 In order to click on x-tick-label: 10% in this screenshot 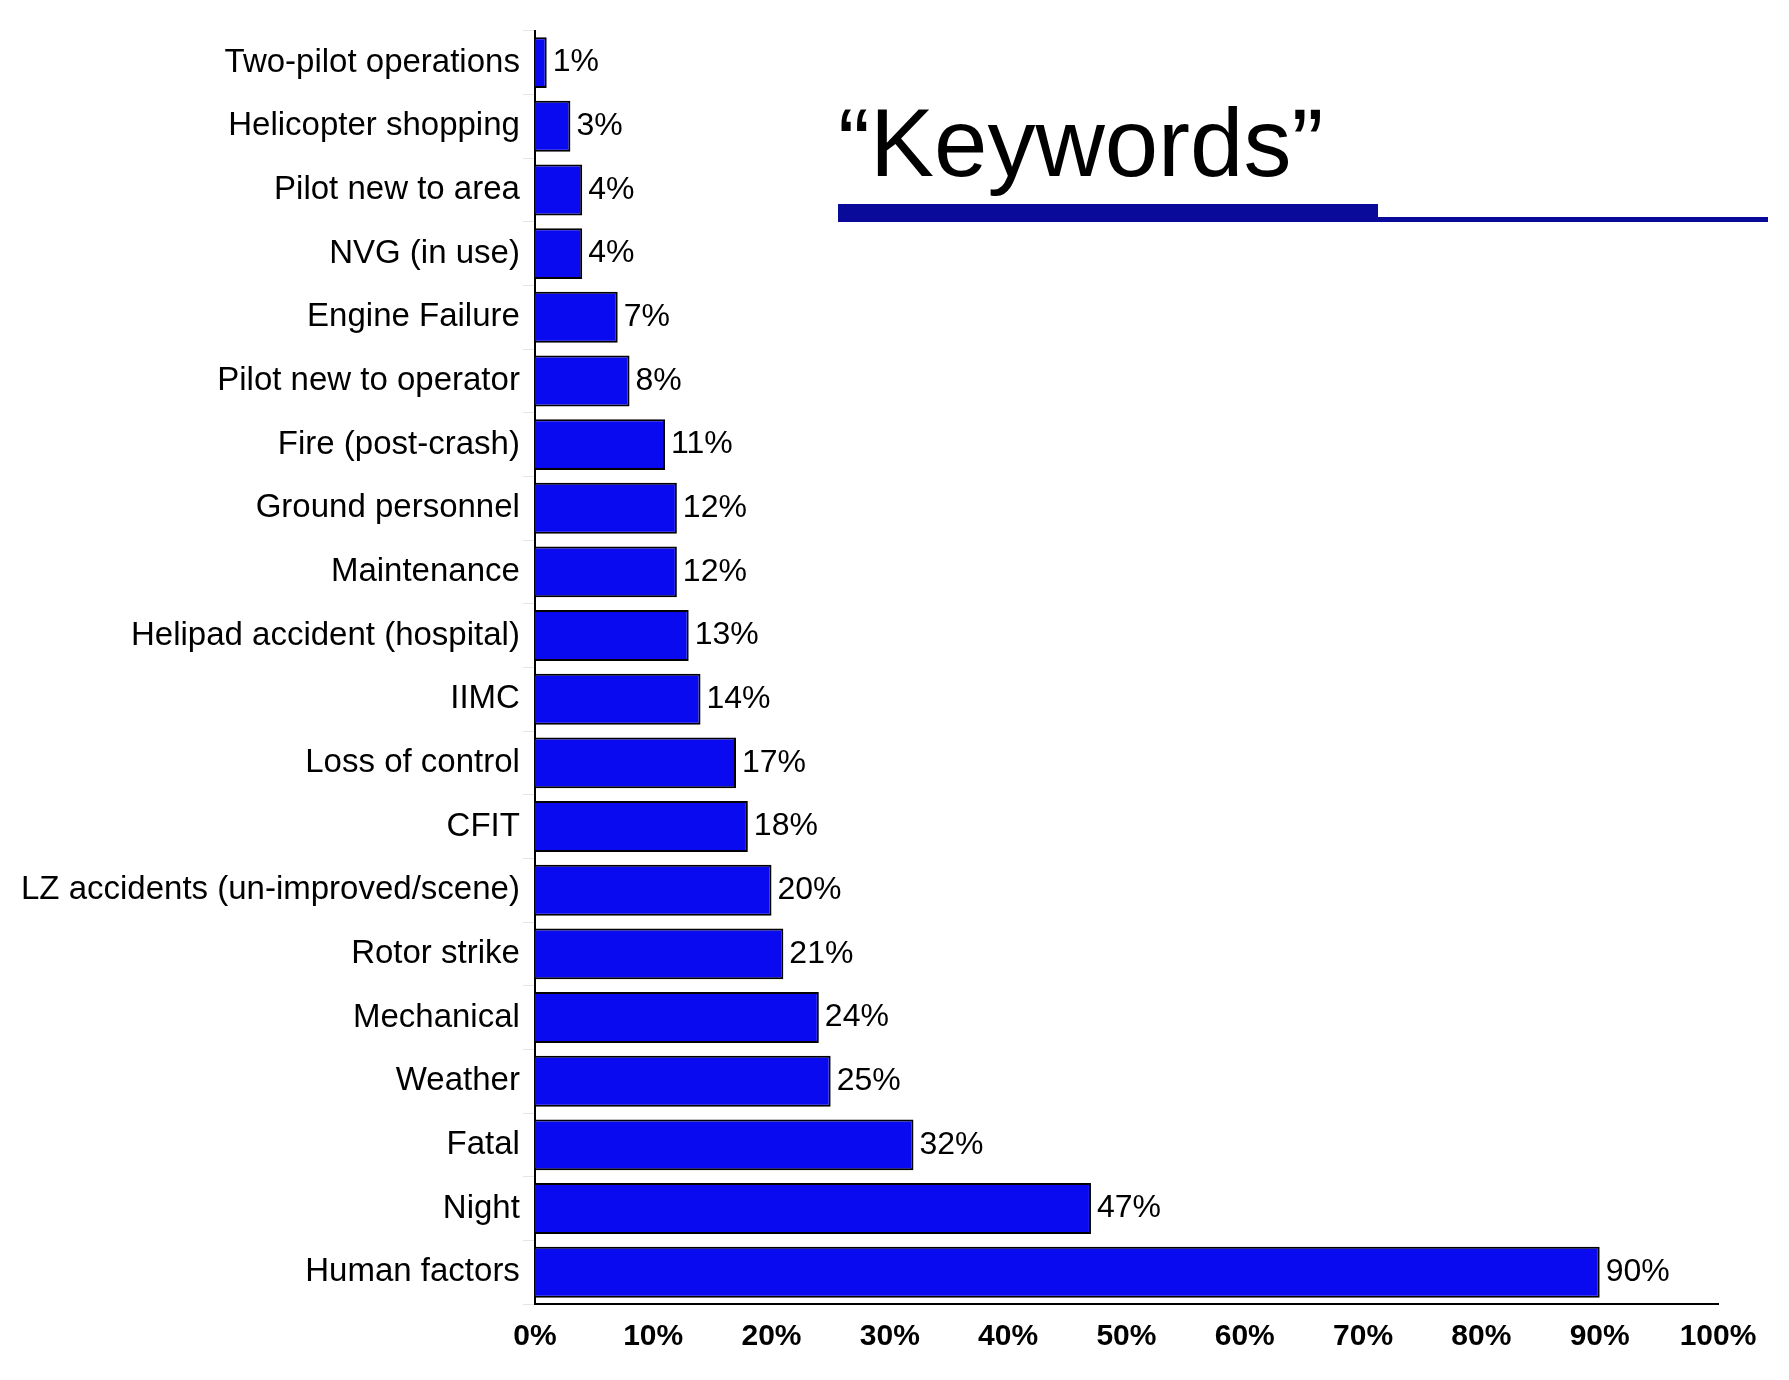, I will do `click(653, 1335)`.